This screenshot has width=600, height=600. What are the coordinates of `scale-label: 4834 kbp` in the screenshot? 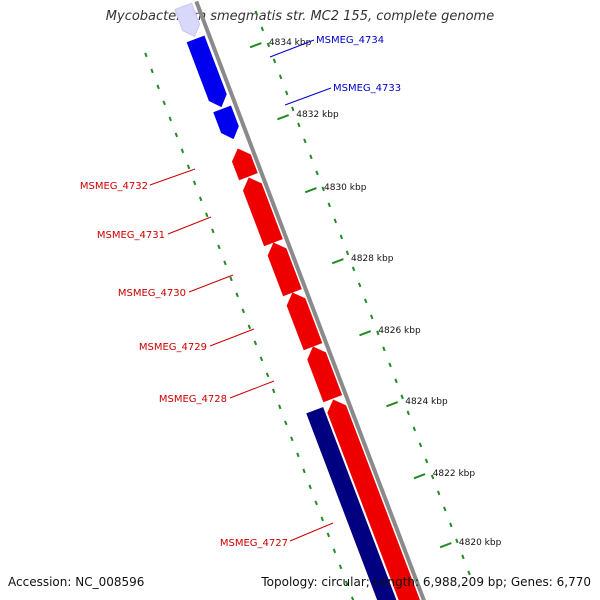 It's located at (290, 43).